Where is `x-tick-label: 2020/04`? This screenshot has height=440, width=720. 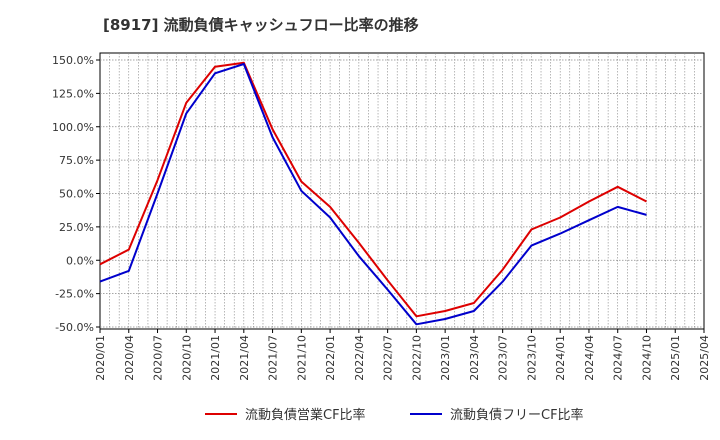
x-tick-label: 2020/04 is located at coordinates (129, 358).